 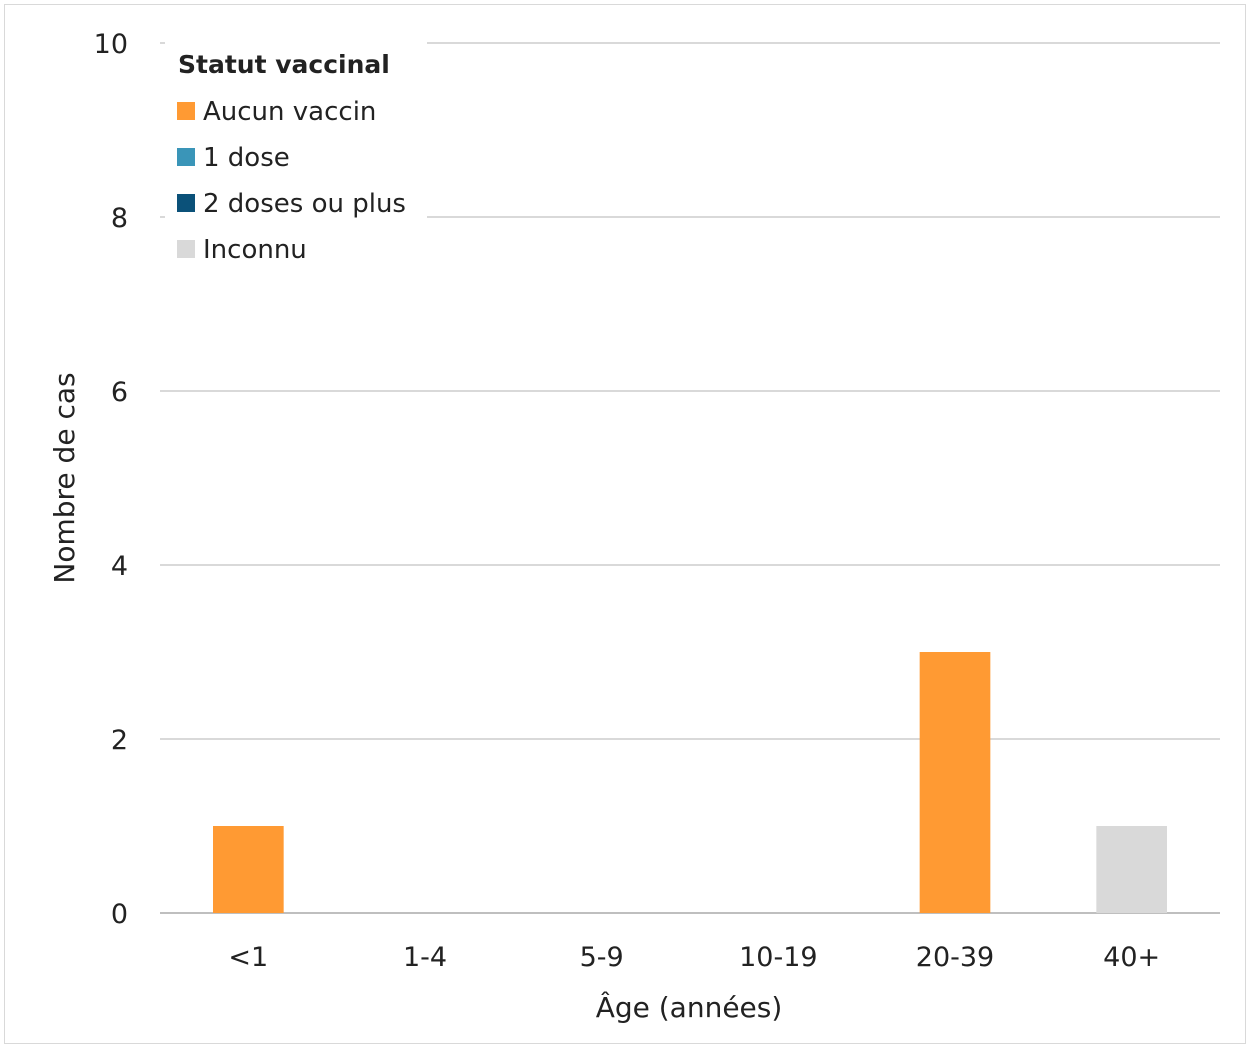 I want to click on y-tick-label: 6, so click(x=119, y=392).